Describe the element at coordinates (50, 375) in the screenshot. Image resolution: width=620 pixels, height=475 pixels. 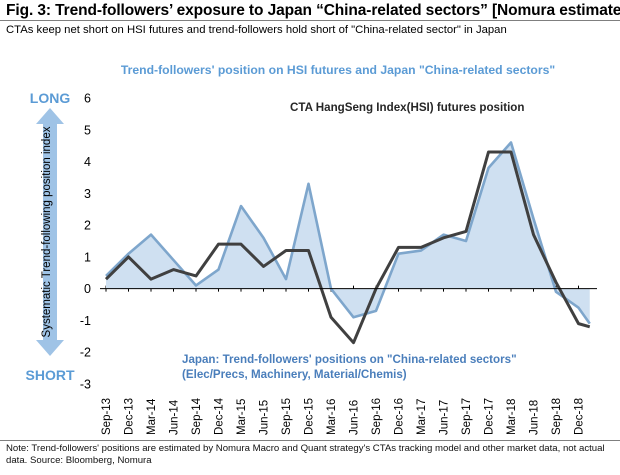
I see `y-label-short: SHORT` at that location.